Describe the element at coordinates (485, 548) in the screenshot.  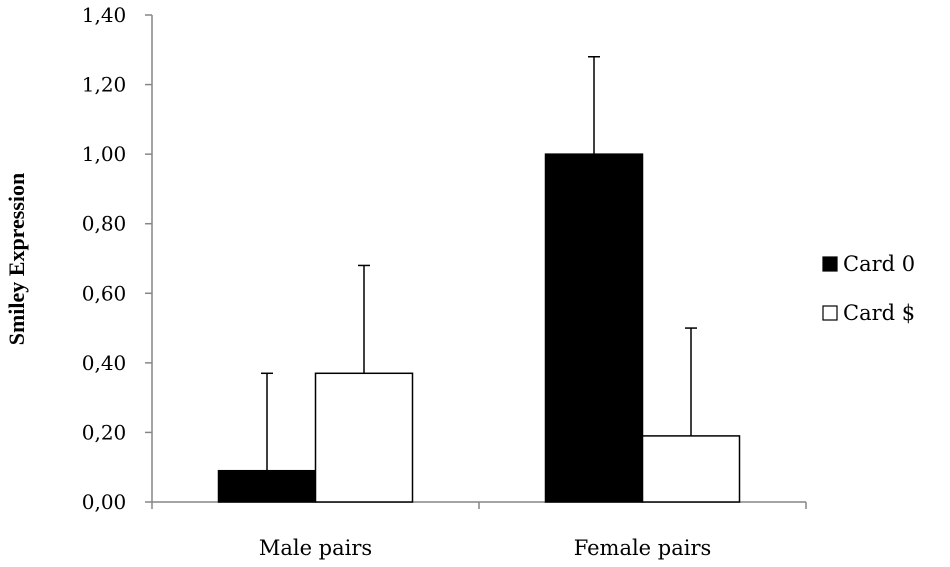
I see `x-category-labels: Male pairs Female pairs` at that location.